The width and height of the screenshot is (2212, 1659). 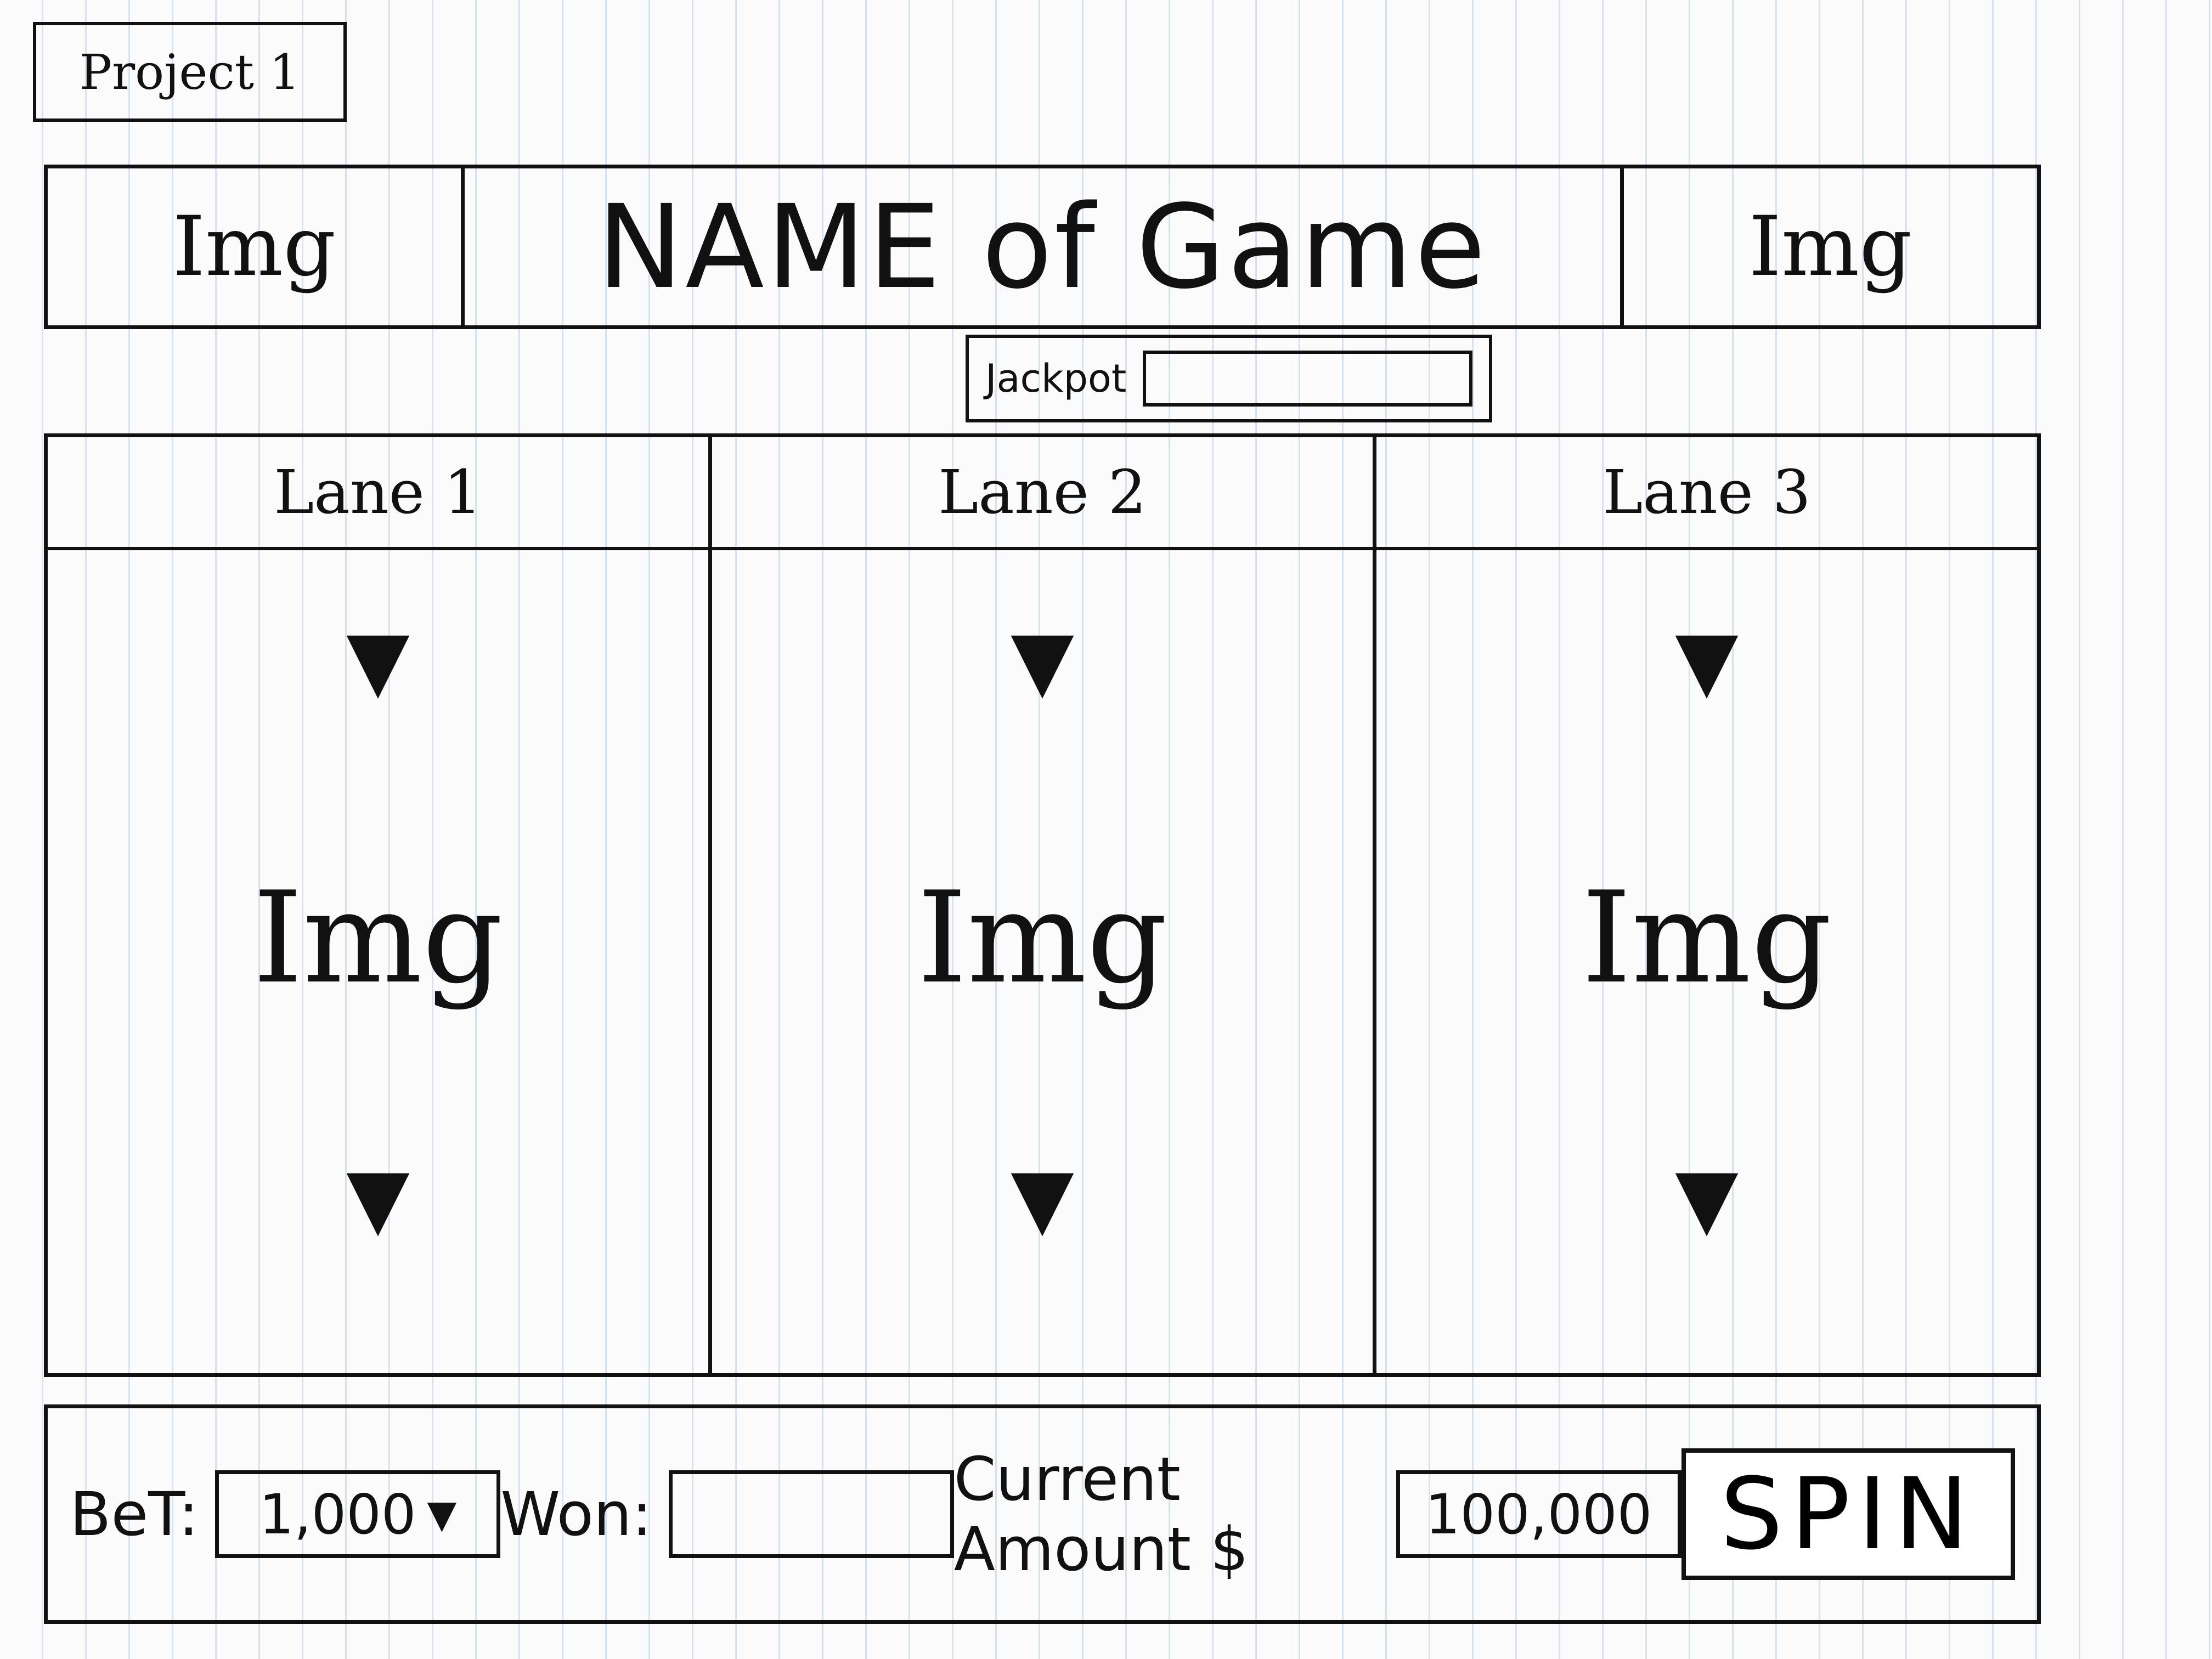 I want to click on game-header: Img NAME of Game Img, so click(x=1042, y=247).